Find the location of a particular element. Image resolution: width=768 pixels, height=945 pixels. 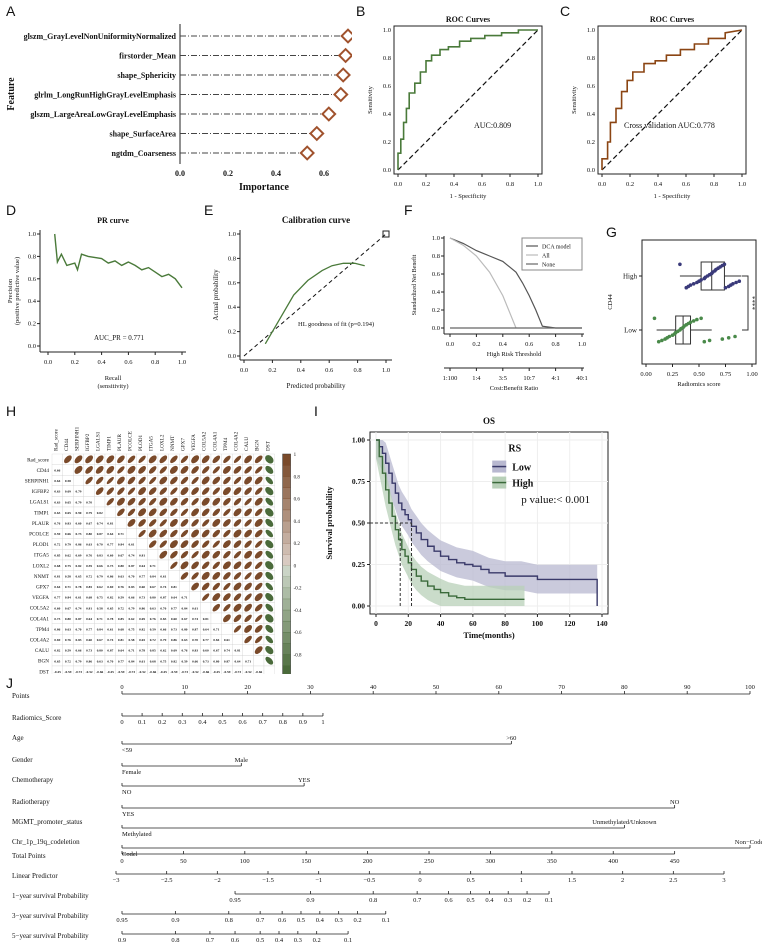

b-xtick-label-0: 0.0 is located at coordinates (398, 184).